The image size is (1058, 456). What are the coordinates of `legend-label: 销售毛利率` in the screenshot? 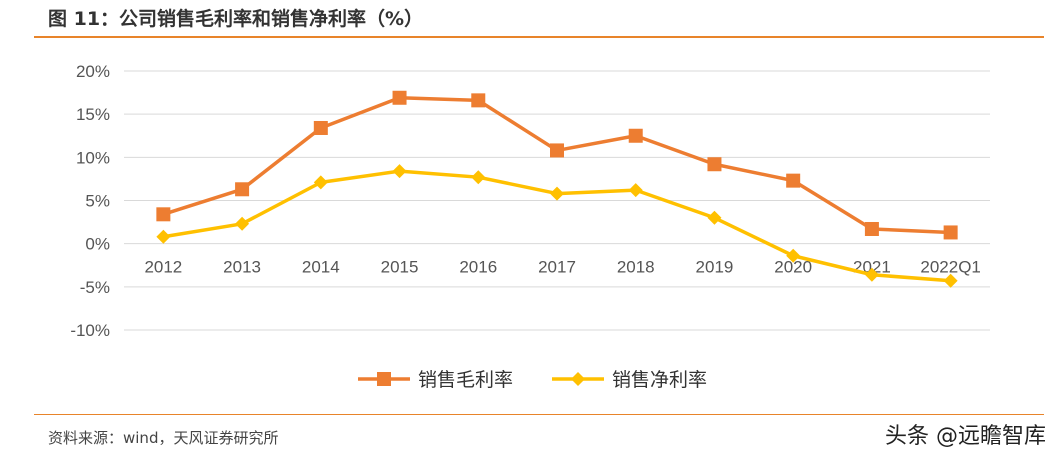 It's located at (465, 380).